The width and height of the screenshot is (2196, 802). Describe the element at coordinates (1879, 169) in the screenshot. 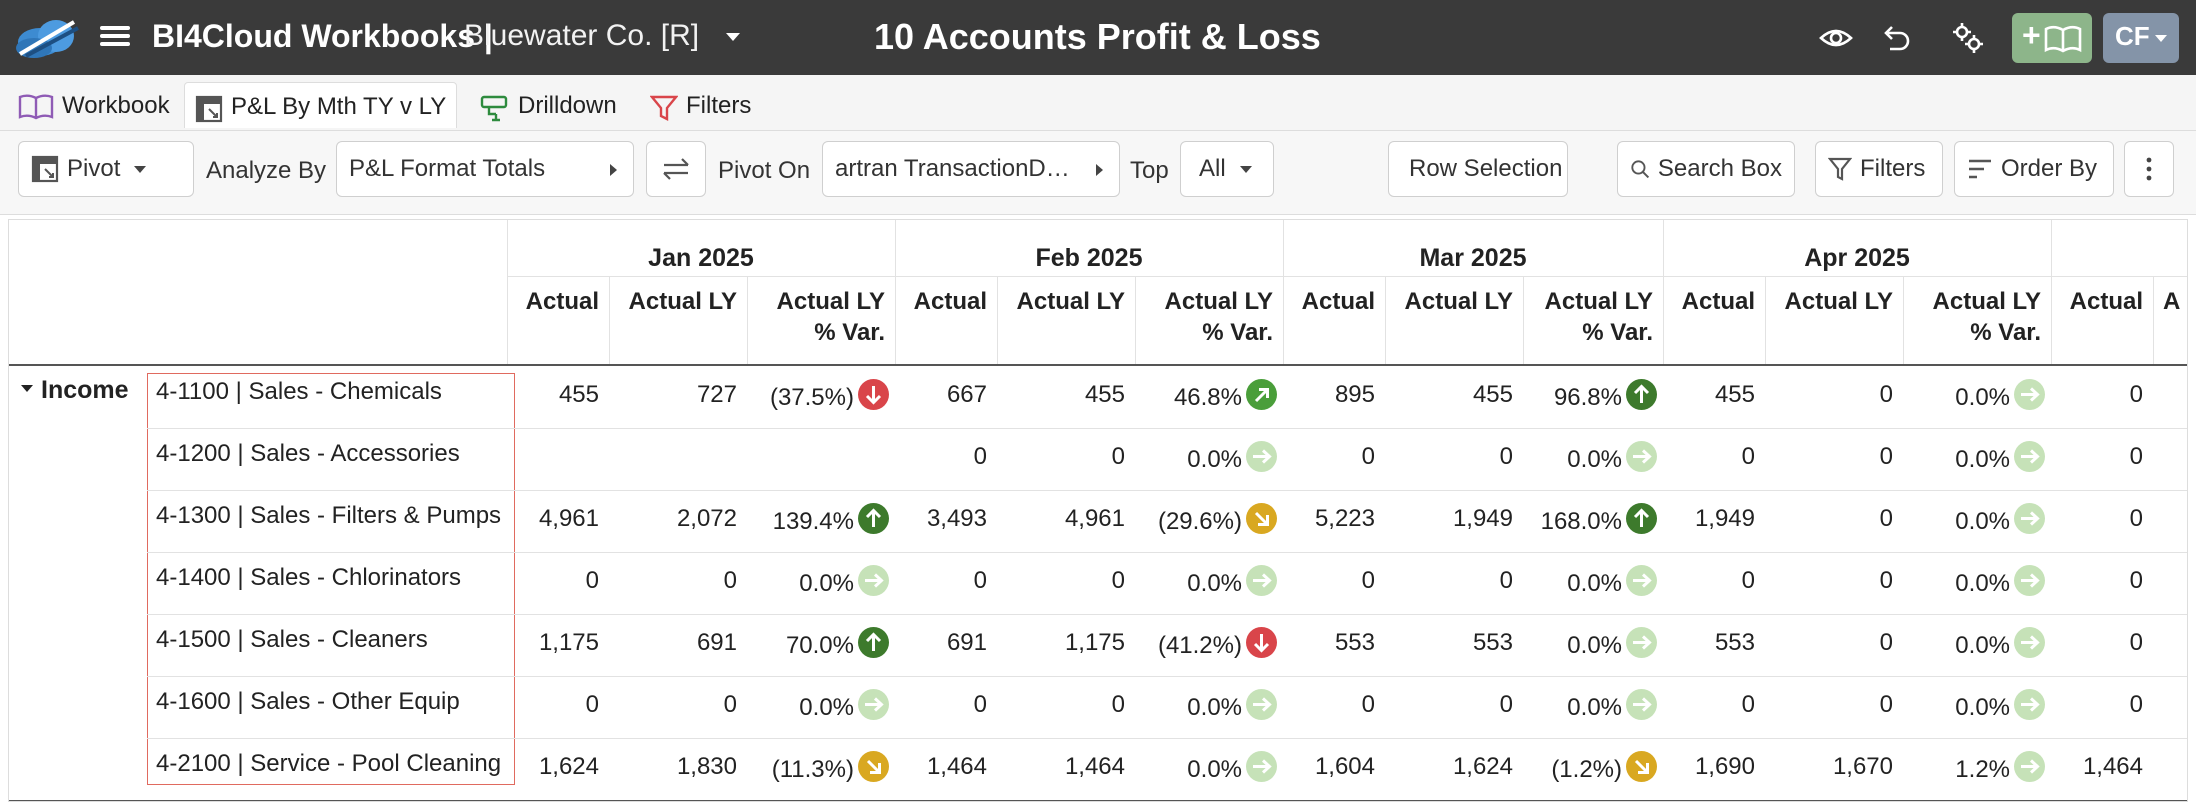

I see `filters-button: Filters` at that location.